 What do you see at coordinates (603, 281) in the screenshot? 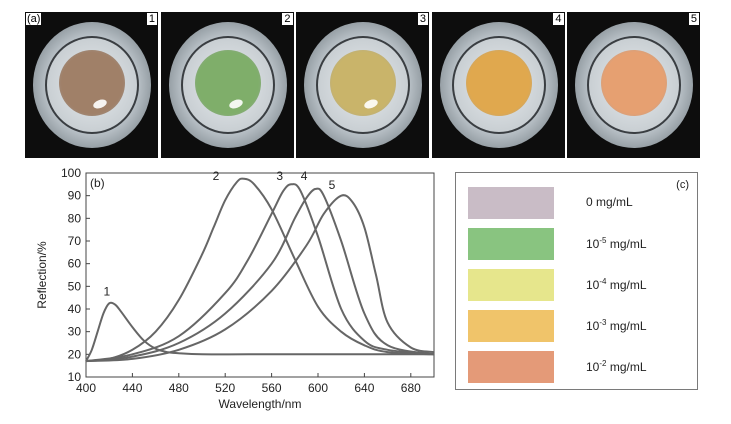
I see `concentration-exponent: -4` at bounding box center [603, 281].